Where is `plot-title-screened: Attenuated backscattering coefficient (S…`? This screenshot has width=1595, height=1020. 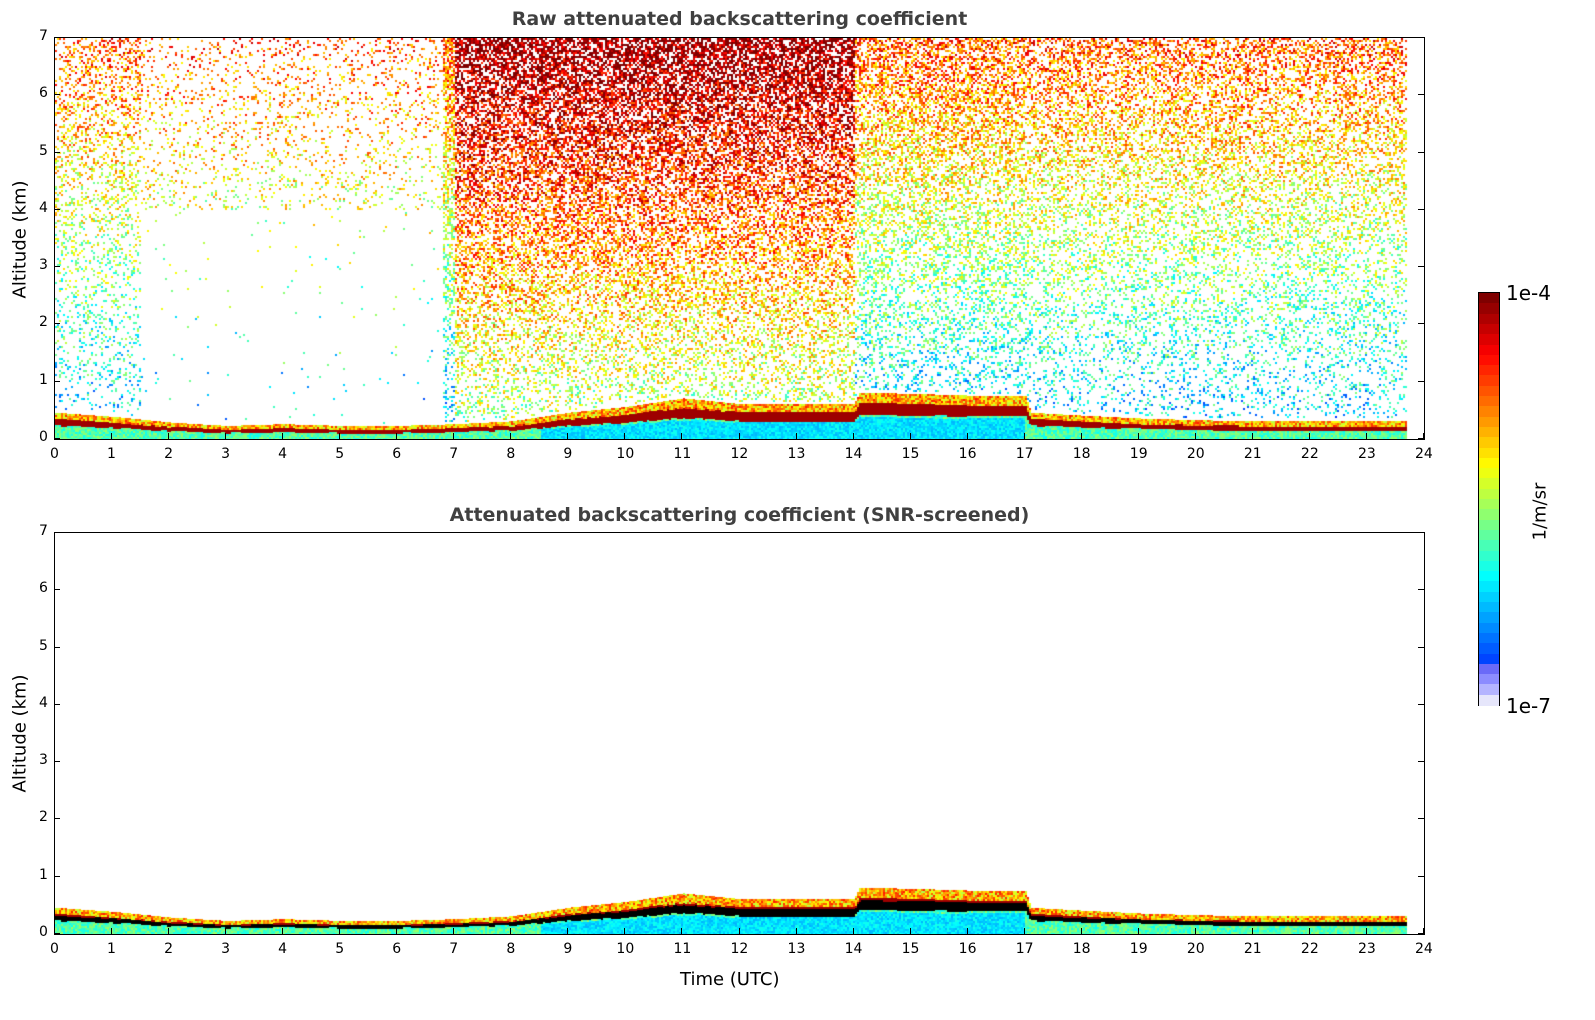
plot-title-screened: Attenuated backscattering coefficient (S… is located at coordinates (739, 515).